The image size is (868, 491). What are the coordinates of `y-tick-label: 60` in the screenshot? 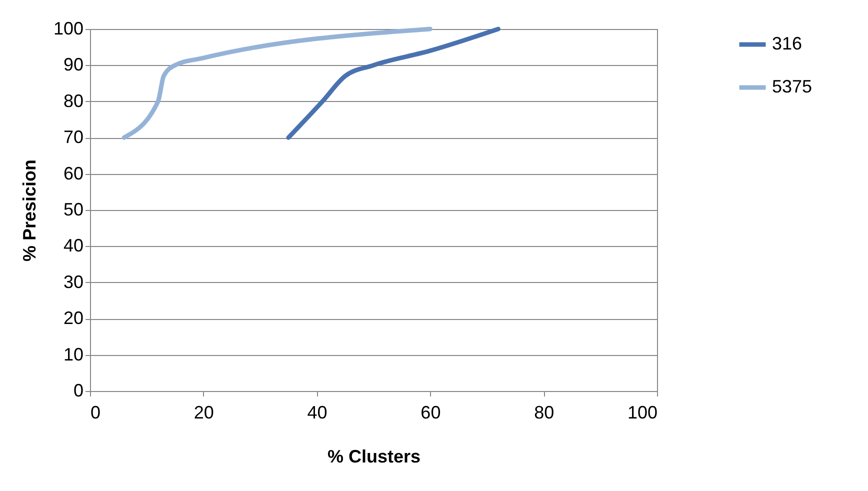 It's located at (73, 173).